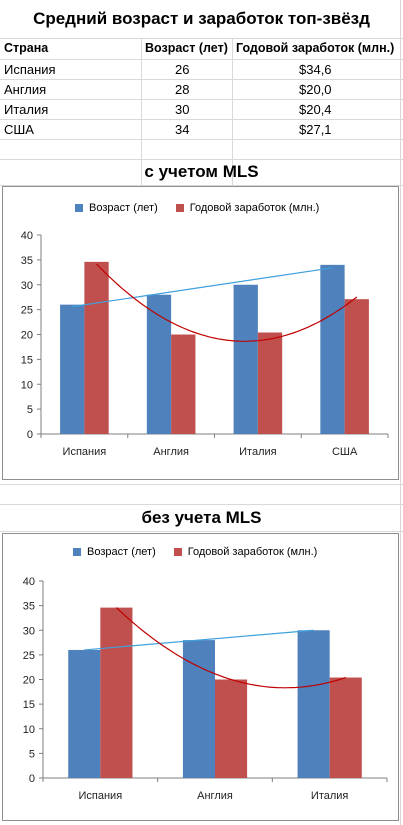  I want to click on table-cell-country: США, so click(19, 129).